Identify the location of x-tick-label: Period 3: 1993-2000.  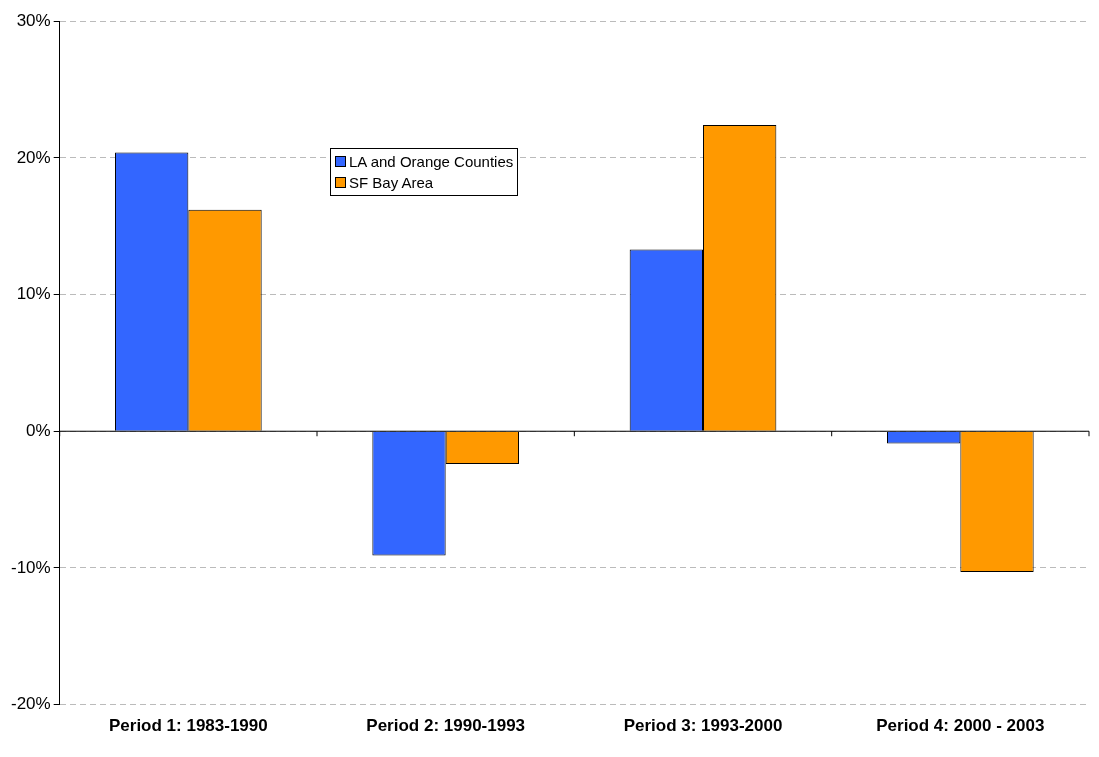
(703, 726).